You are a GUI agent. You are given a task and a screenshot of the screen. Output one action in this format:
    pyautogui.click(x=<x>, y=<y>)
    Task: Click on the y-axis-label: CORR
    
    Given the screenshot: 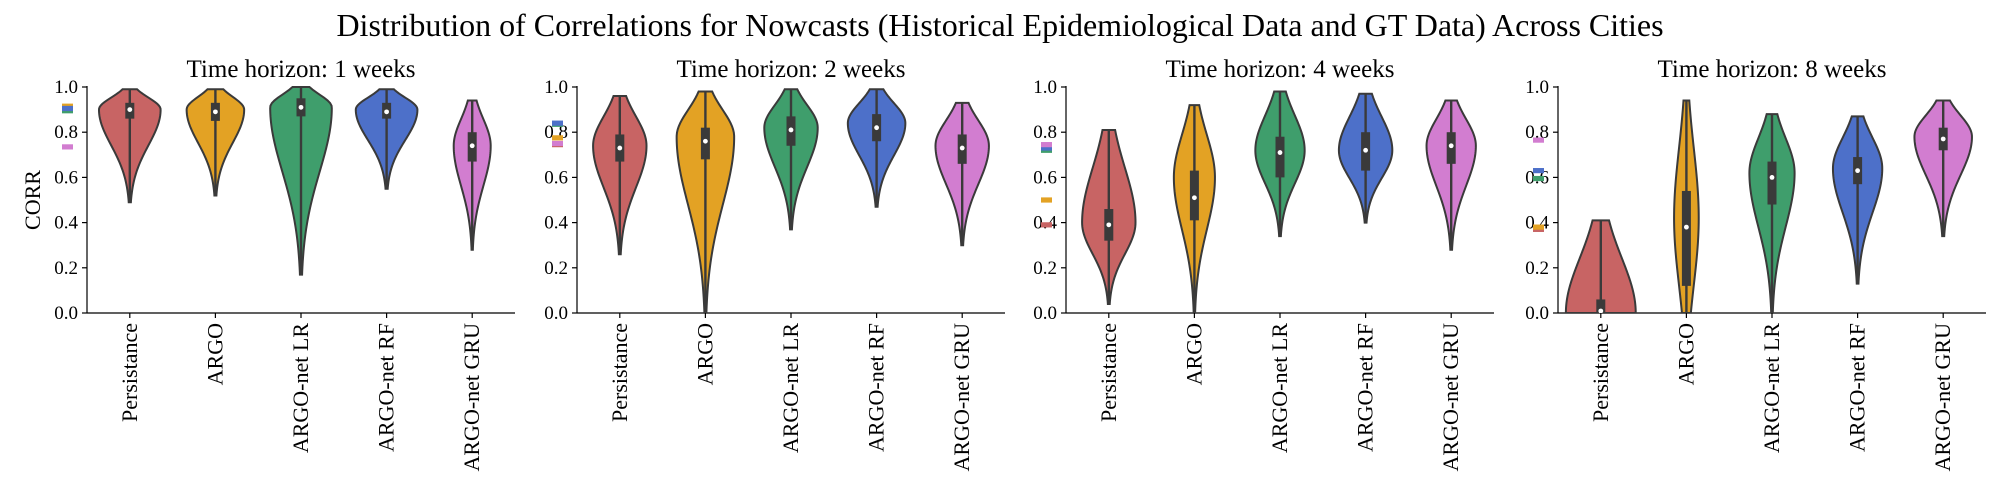 What is the action you would take?
    pyautogui.click(x=32, y=200)
    